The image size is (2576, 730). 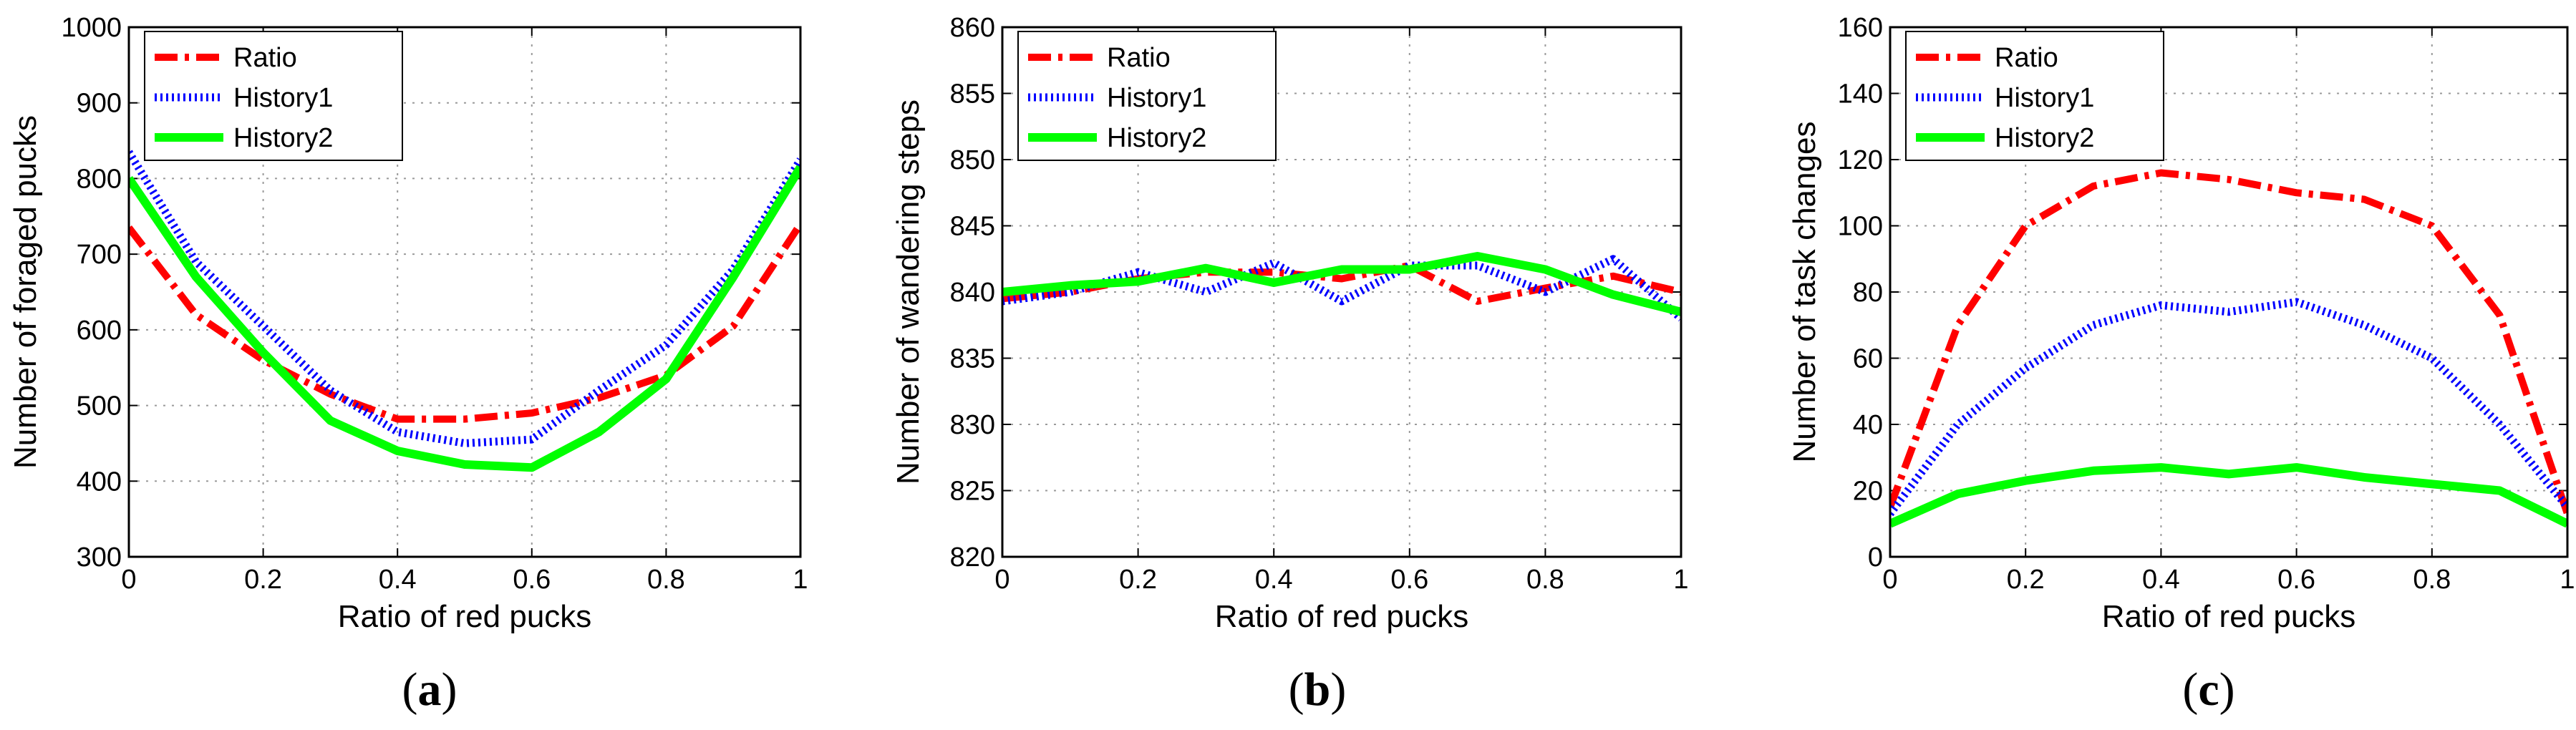 What do you see at coordinates (99, 179) in the screenshot?
I see `y-tick-label: 800` at bounding box center [99, 179].